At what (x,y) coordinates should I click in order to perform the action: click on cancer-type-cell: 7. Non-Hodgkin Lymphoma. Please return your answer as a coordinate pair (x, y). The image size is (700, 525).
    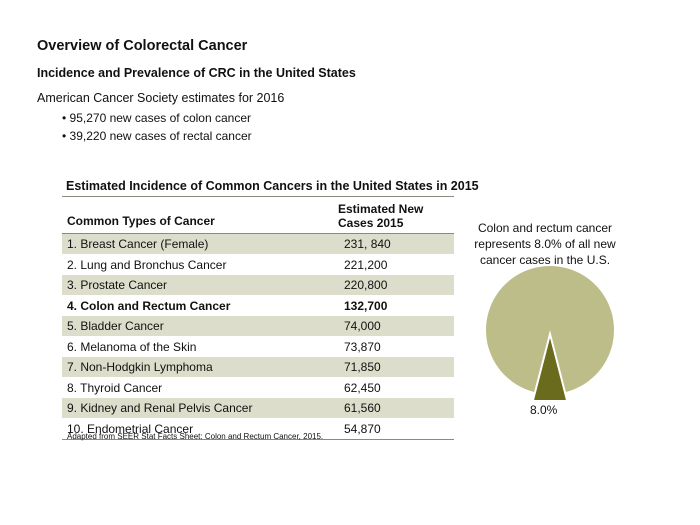
    Looking at the image, I should click on (140, 367).